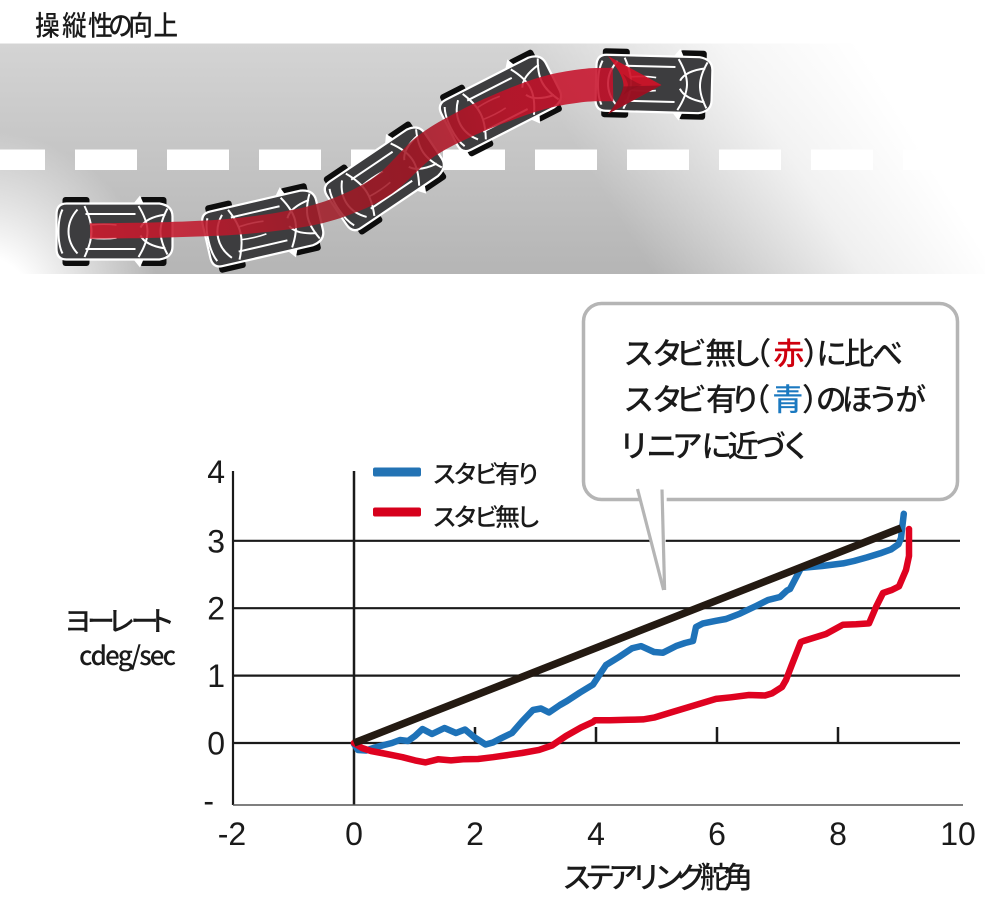  I want to click on svg-text: 3, so click(216, 541).